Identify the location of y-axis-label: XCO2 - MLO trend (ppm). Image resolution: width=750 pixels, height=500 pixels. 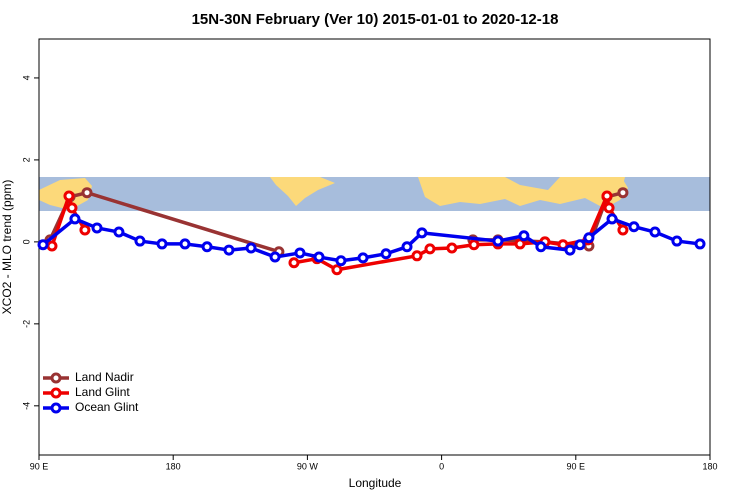
(7, 247).